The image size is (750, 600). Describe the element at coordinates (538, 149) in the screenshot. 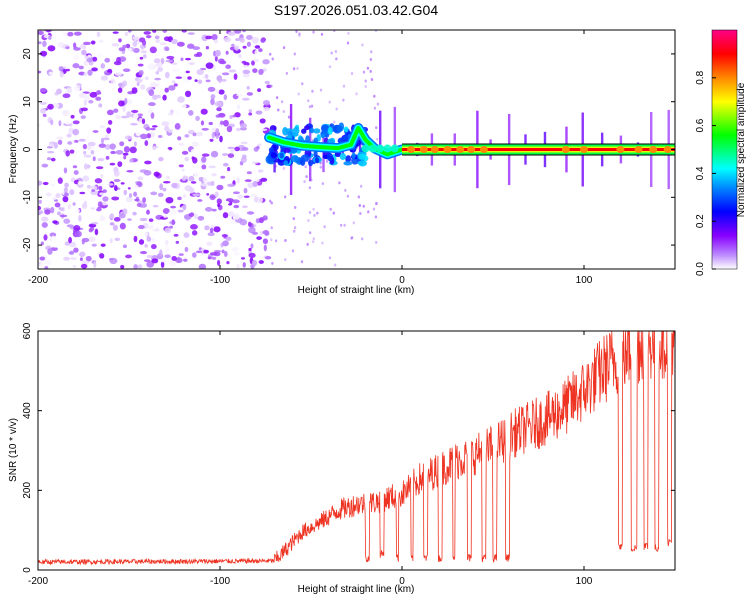

I see `spectrogram-carrier-band` at that location.